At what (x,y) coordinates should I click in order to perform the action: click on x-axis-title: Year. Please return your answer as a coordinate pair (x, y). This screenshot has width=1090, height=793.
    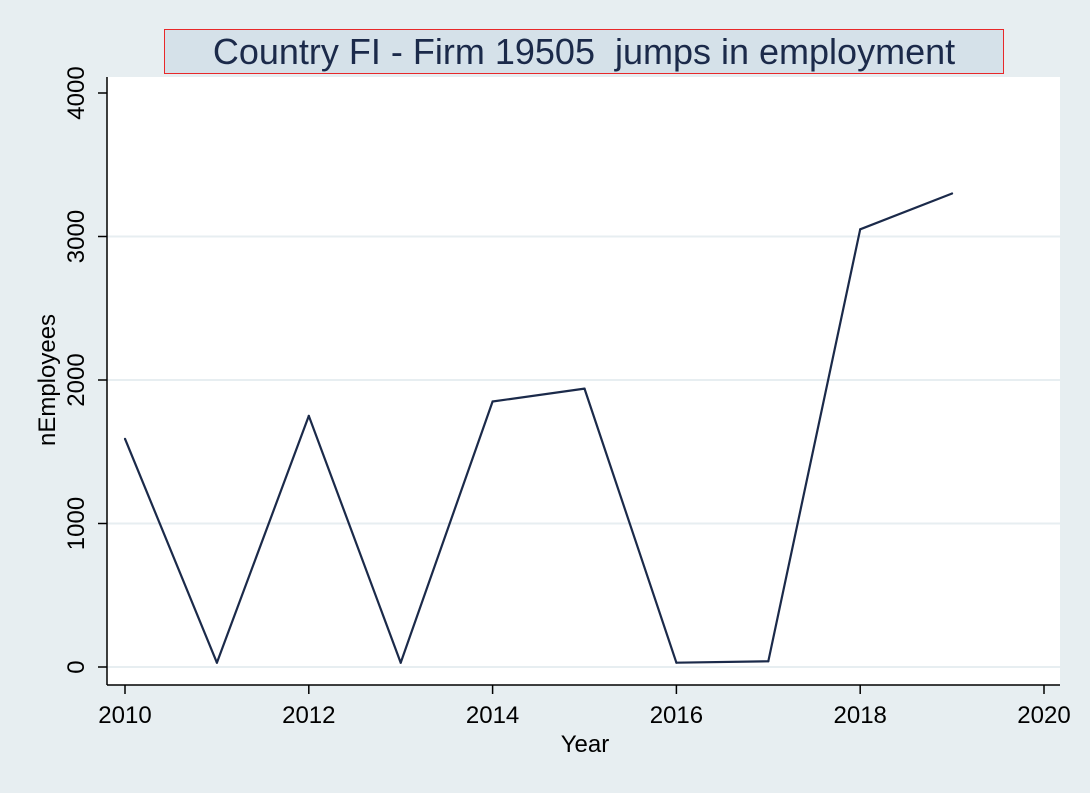
    Looking at the image, I should click on (585, 744).